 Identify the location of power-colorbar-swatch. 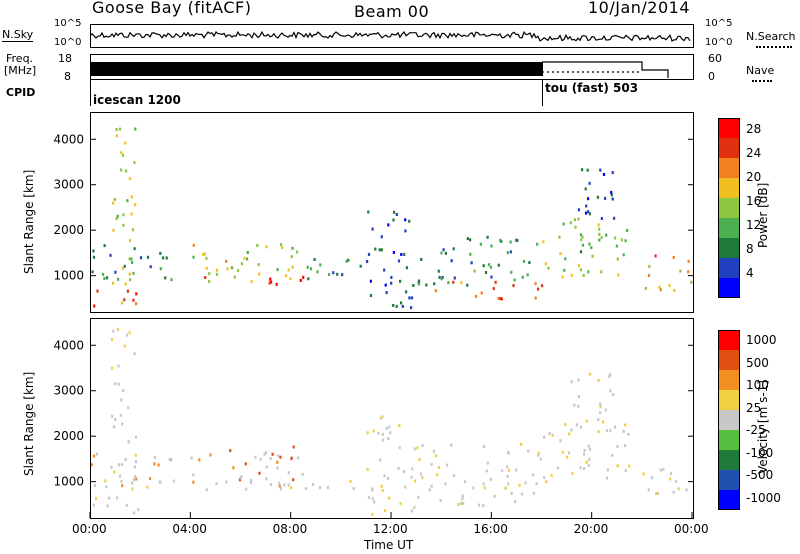
(729, 188).